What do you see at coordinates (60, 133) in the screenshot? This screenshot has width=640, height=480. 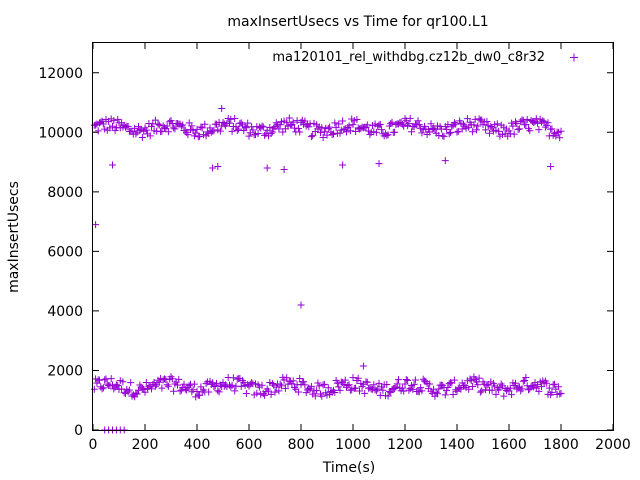 I see `y-tick-label: 10000` at bounding box center [60, 133].